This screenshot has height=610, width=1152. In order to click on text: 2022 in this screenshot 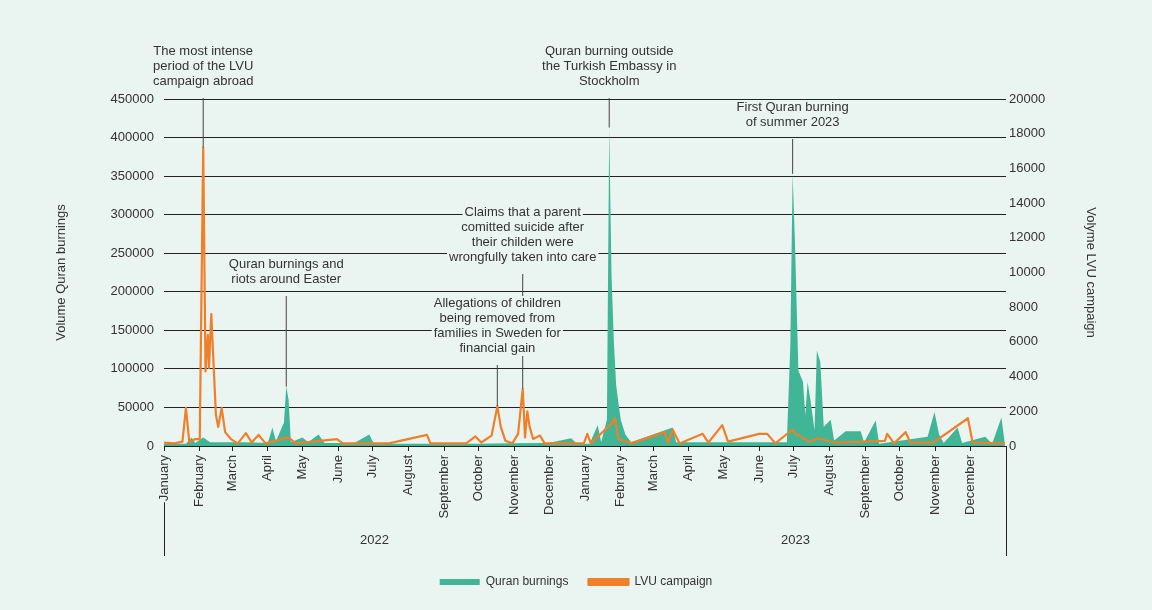, I will do `click(374, 540)`.